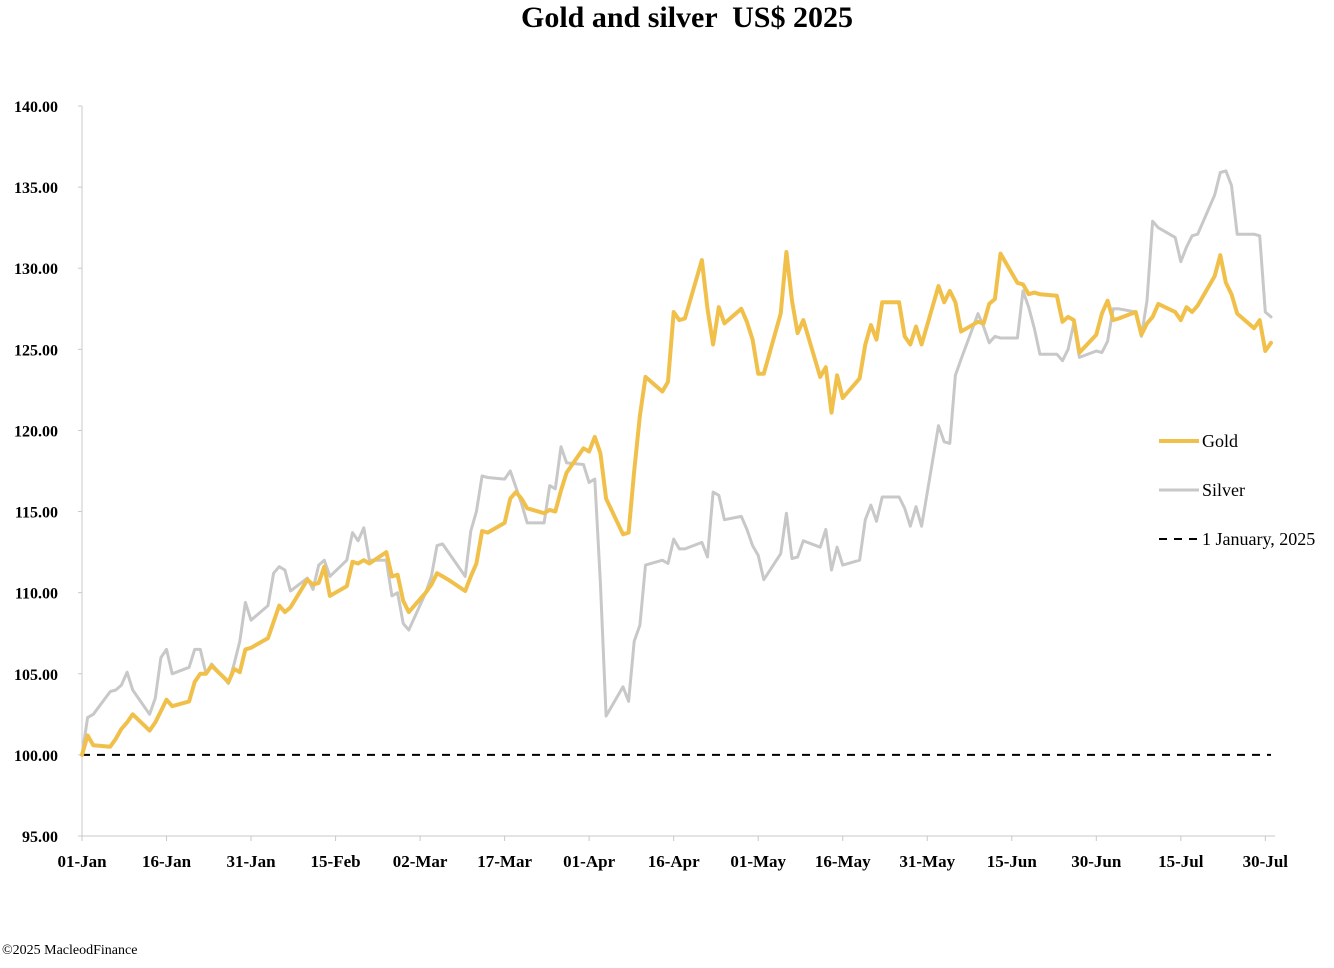 The image size is (1334, 968). I want to click on x-tick-label: 30-Jun, so click(1096, 861).